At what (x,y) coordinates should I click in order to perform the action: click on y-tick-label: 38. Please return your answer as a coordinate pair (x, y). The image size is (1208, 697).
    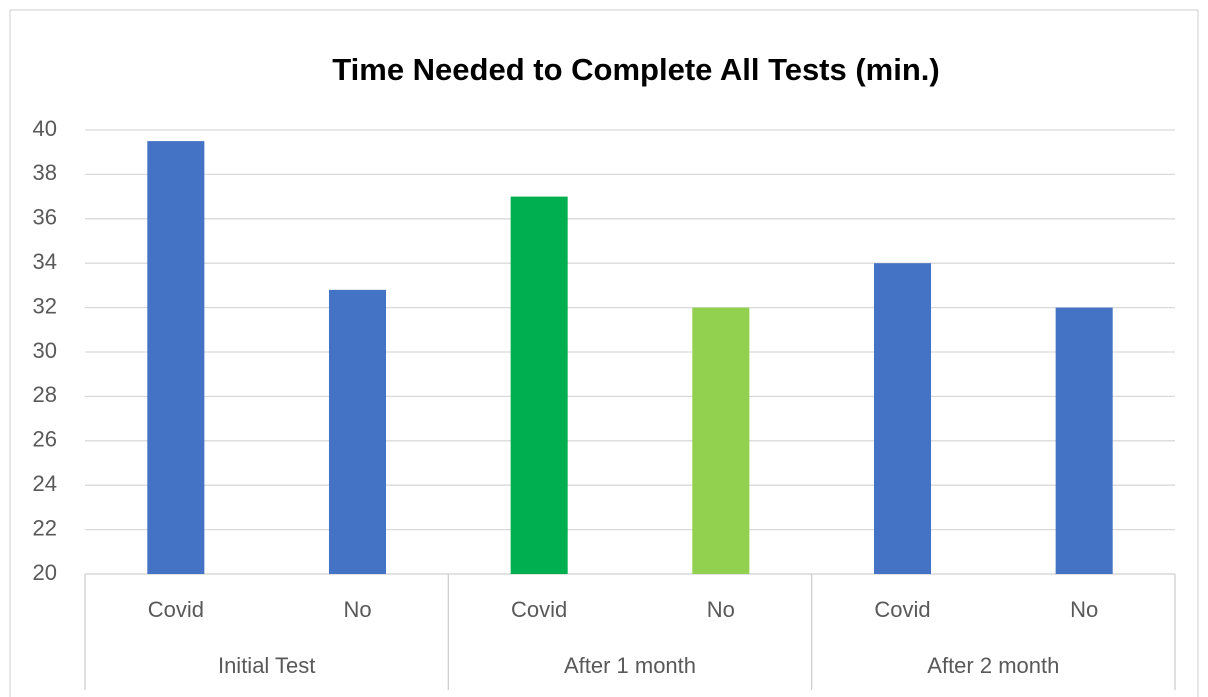
    Looking at the image, I should click on (45, 172).